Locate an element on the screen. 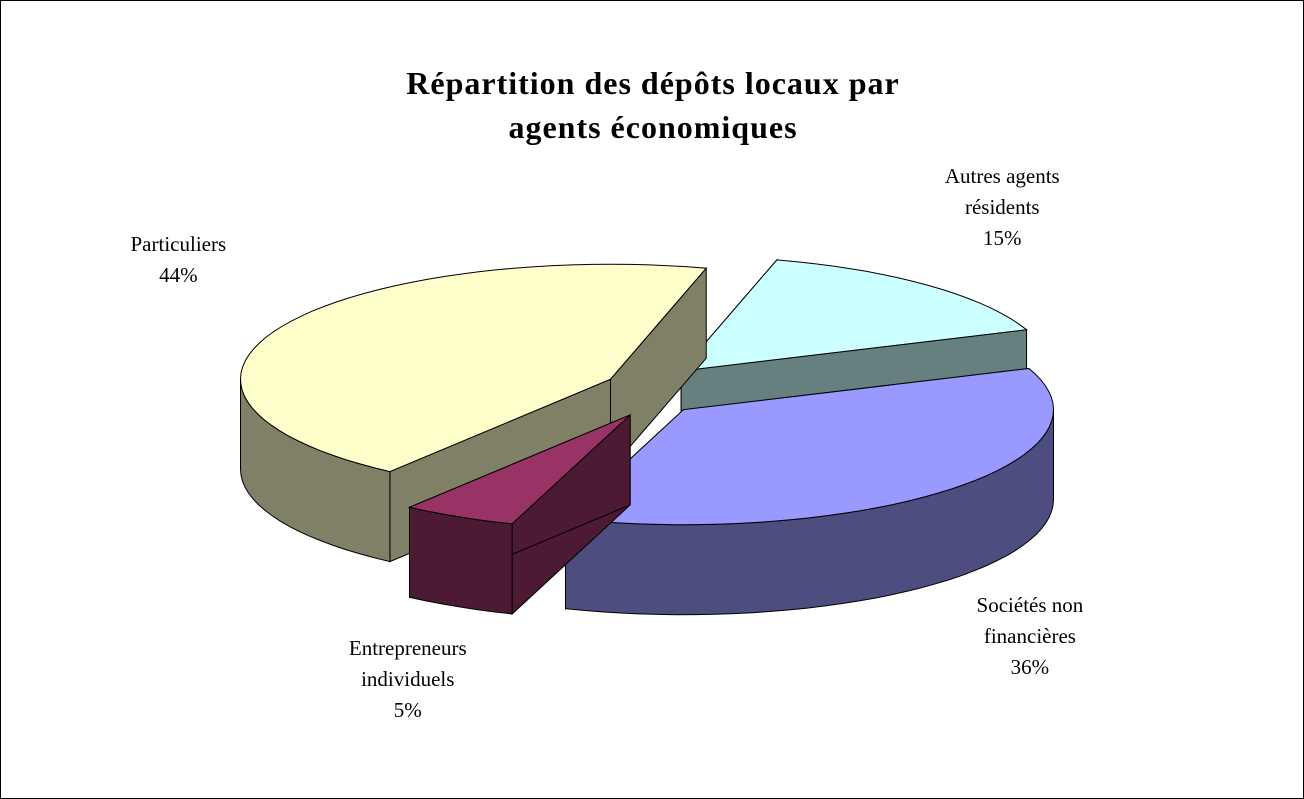 This screenshot has height=799, width=1304. slice-value-label: 15% is located at coordinates (1002, 238).